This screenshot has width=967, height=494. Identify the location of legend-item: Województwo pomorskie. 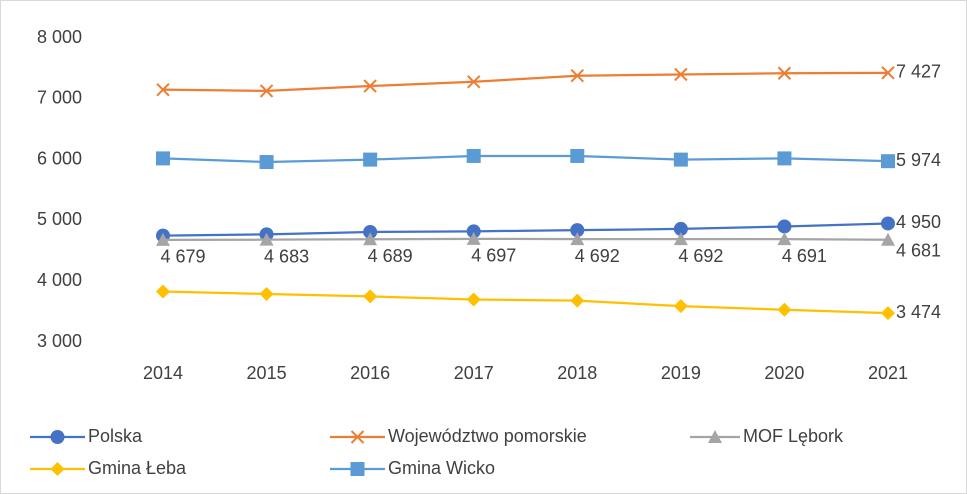
(458, 436).